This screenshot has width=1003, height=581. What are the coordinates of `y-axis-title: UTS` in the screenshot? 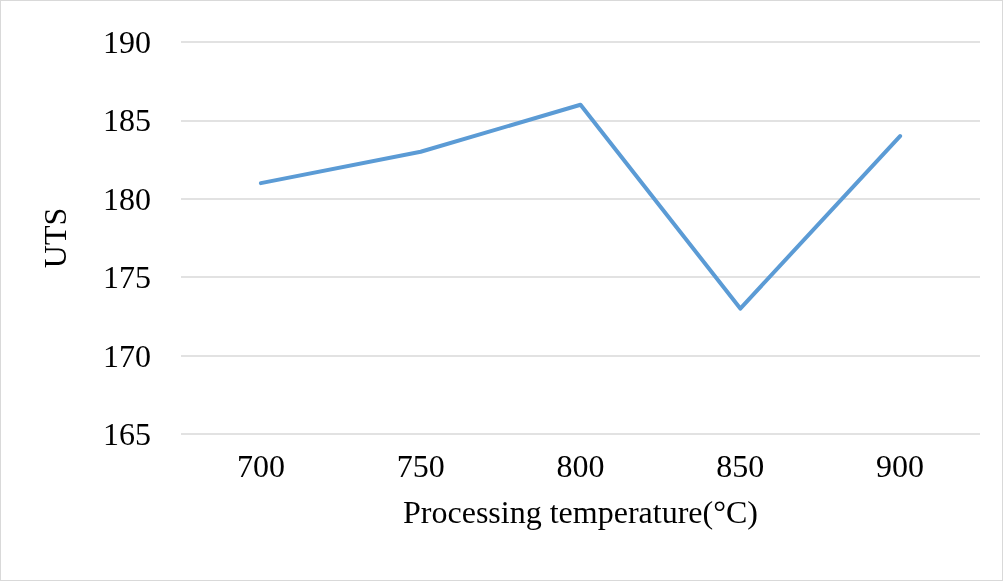 It's located at (55, 238).